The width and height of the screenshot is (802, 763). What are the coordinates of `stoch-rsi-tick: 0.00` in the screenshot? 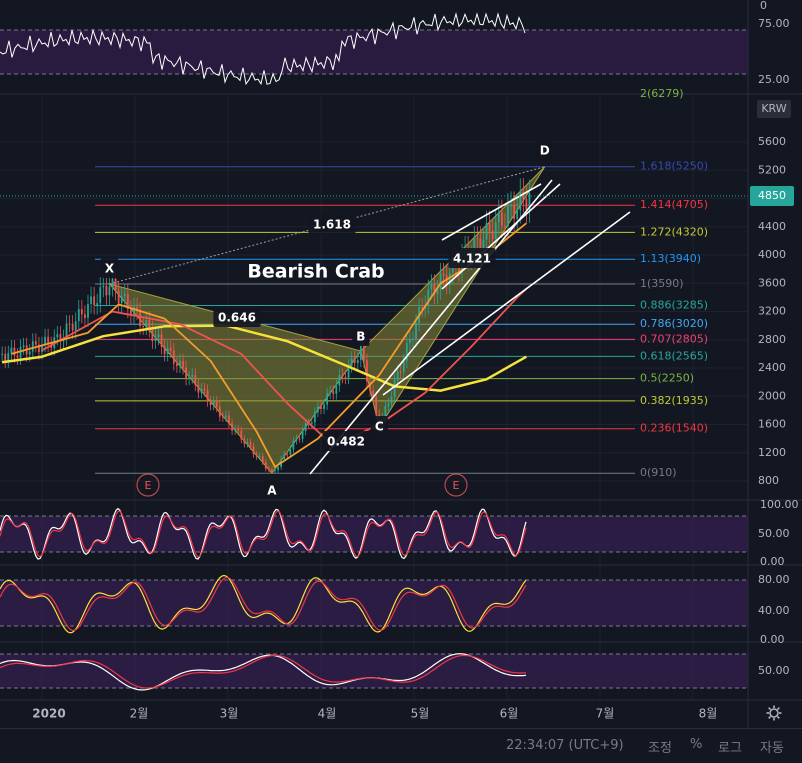 It's located at (772, 561).